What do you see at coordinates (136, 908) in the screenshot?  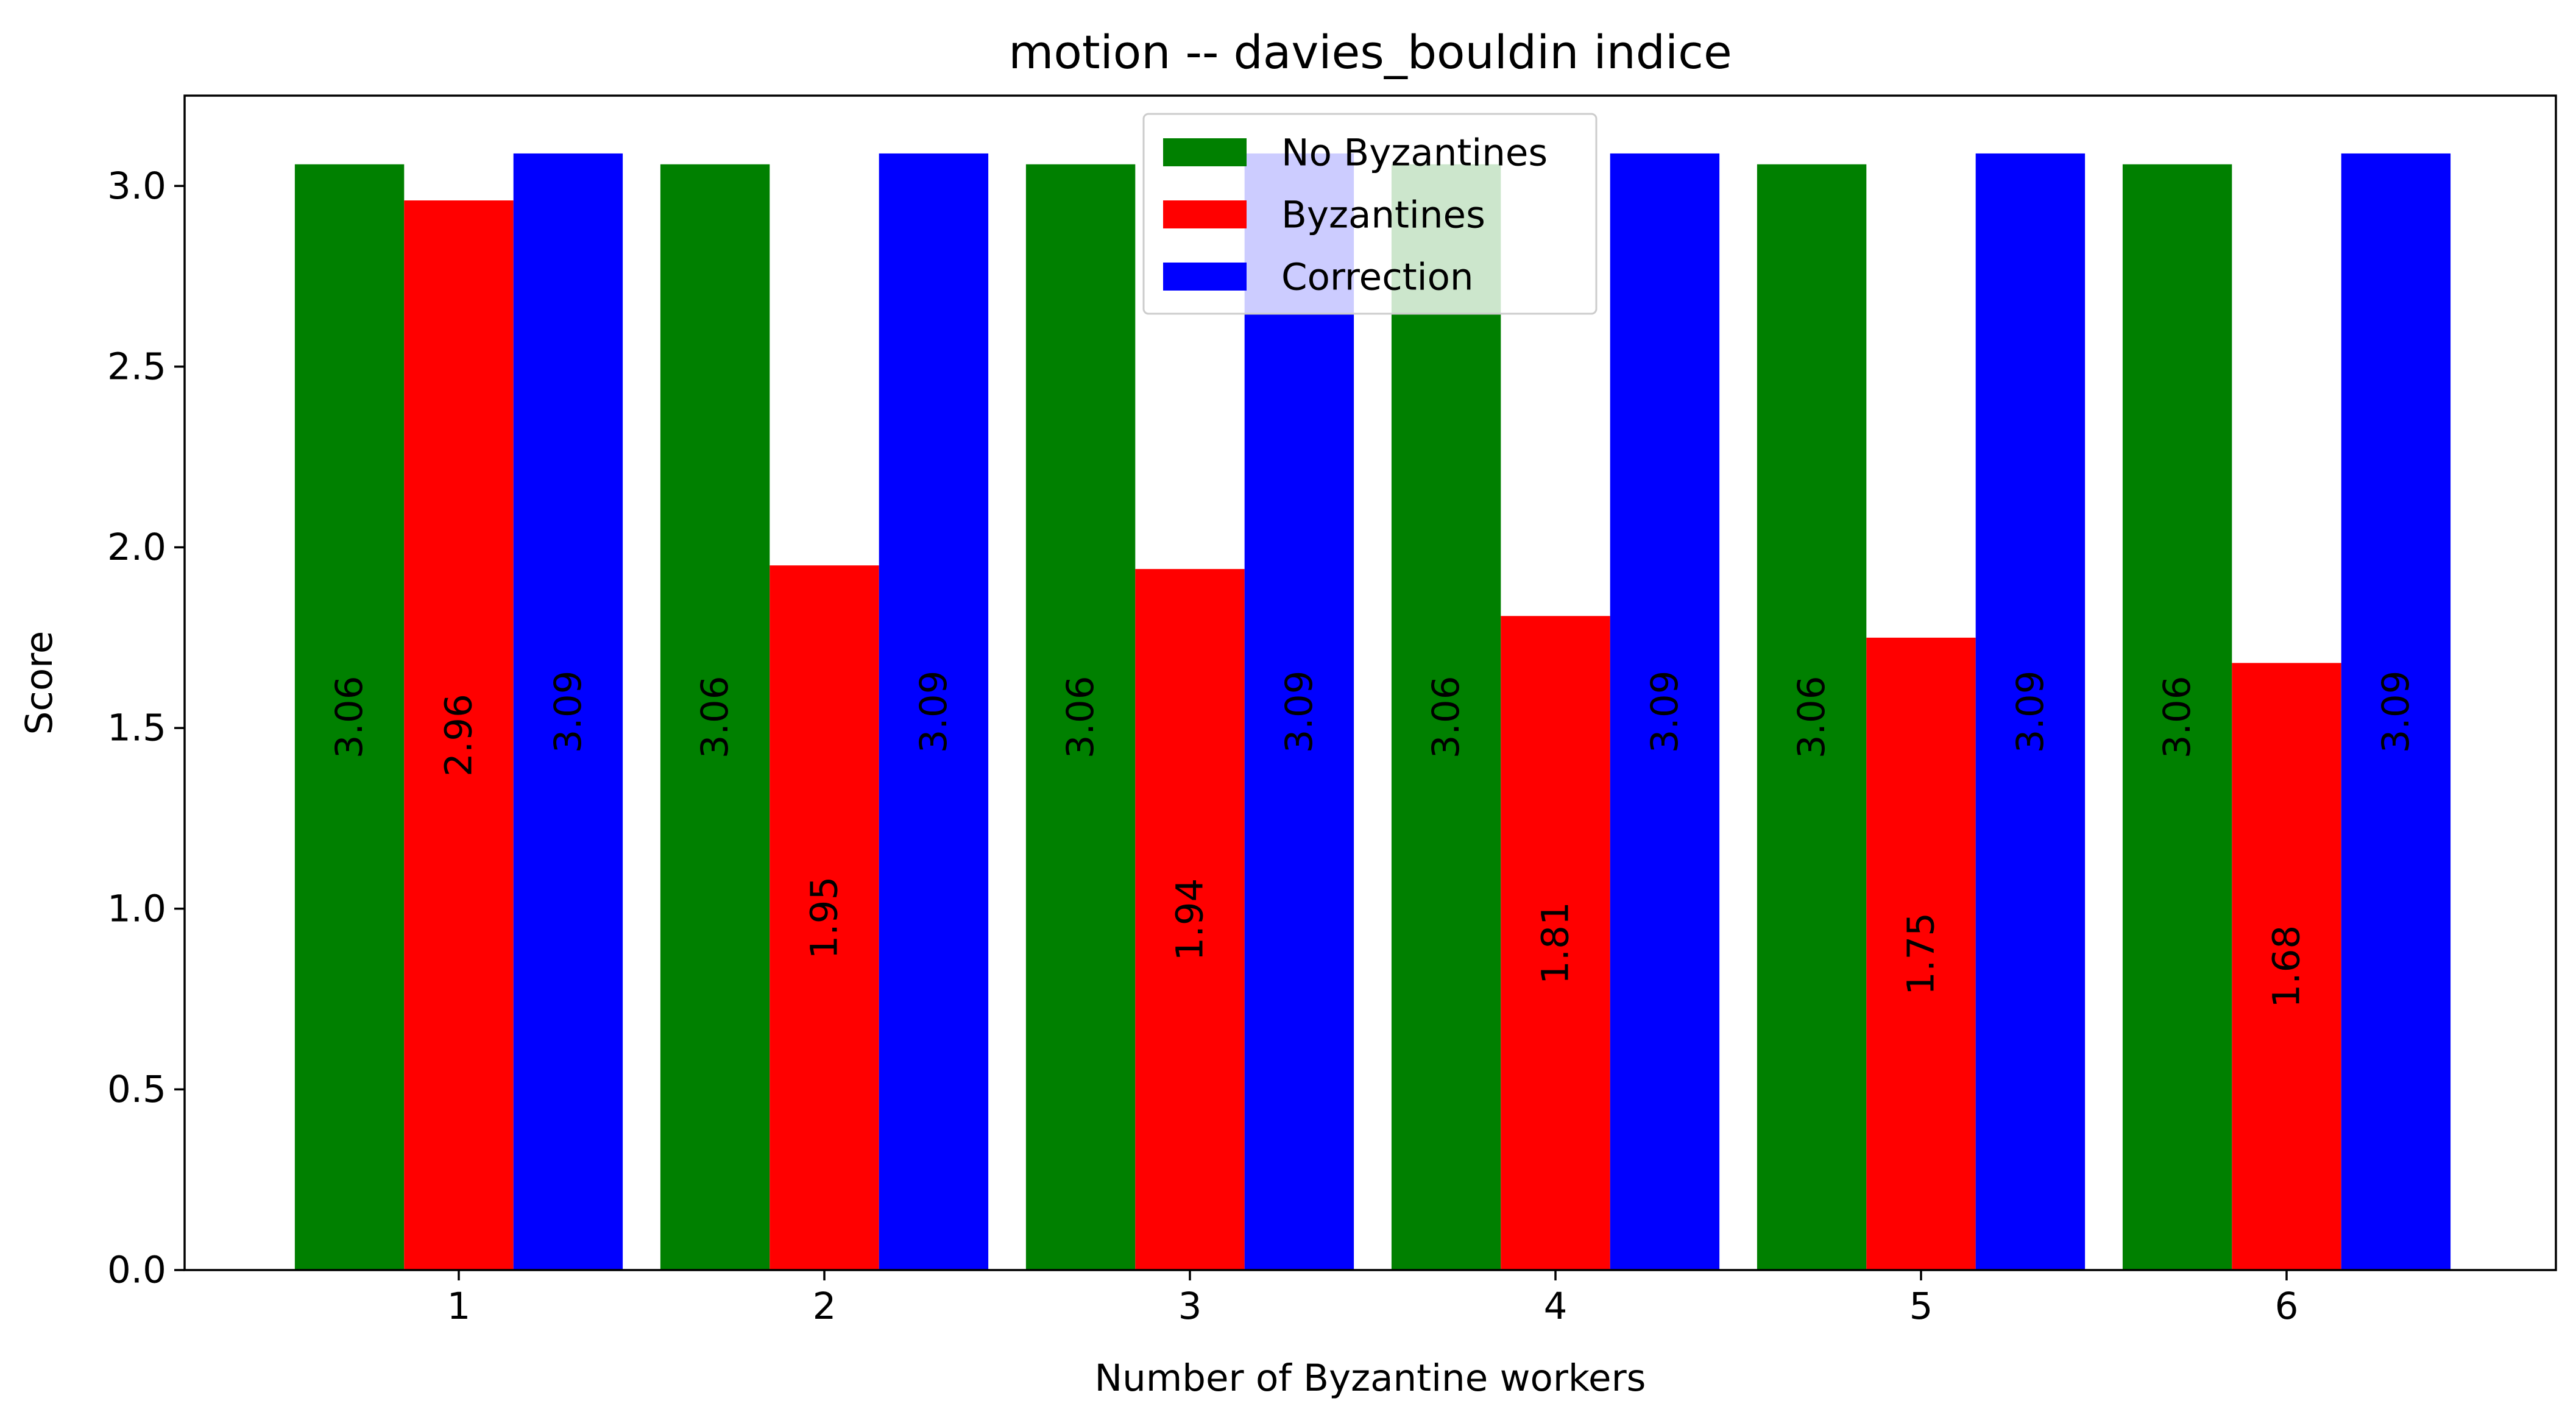 I see `y-tick-label: 1.0` at bounding box center [136, 908].